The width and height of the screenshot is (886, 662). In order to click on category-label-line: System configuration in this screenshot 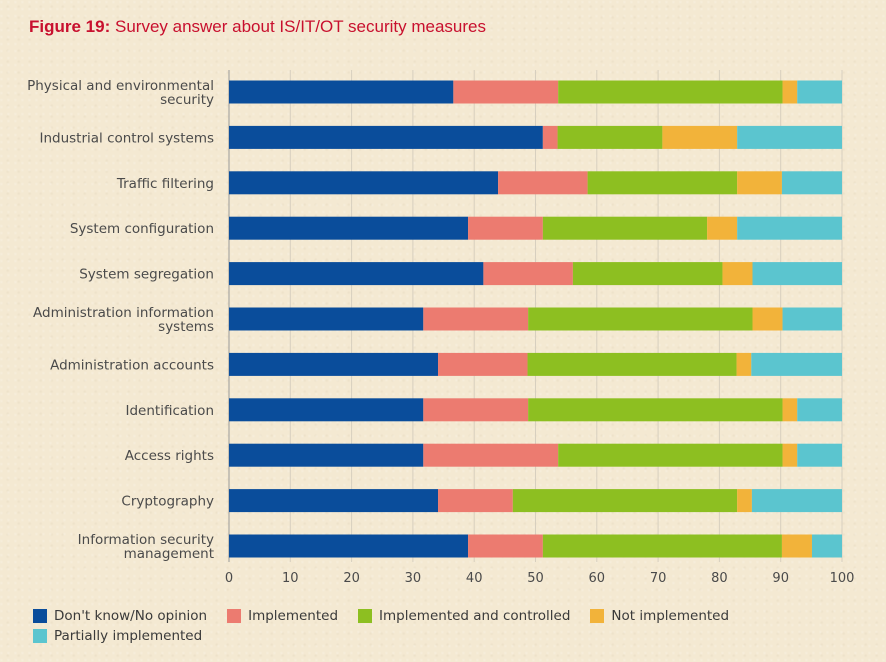, I will do `click(142, 229)`.